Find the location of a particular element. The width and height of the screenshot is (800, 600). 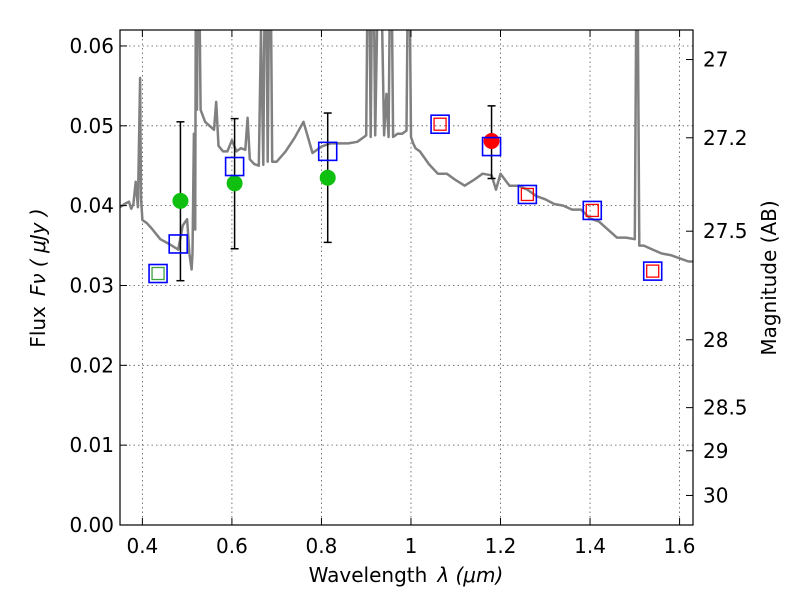

y-tick-label: 0.05 is located at coordinates (91, 126).